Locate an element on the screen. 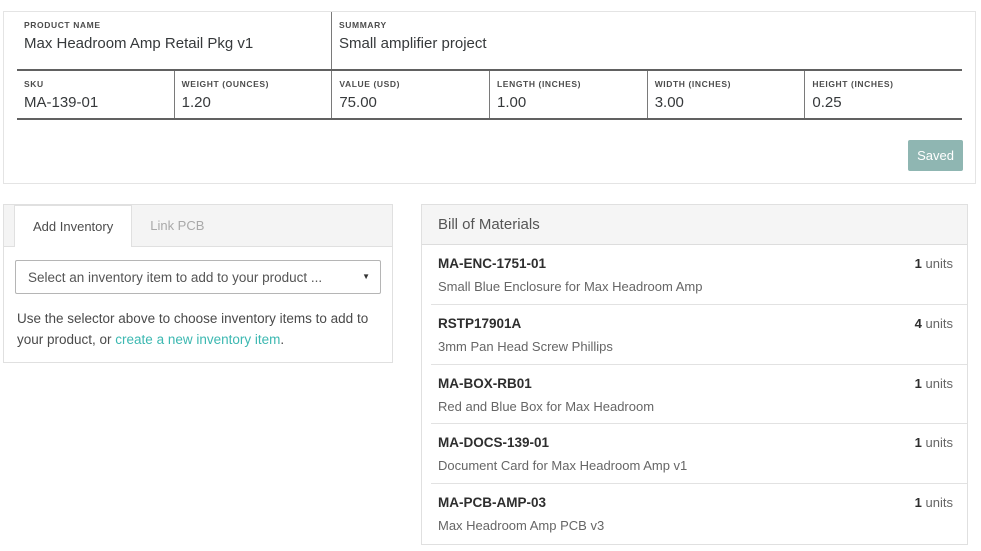  height-value: 0.25 is located at coordinates (827, 102).